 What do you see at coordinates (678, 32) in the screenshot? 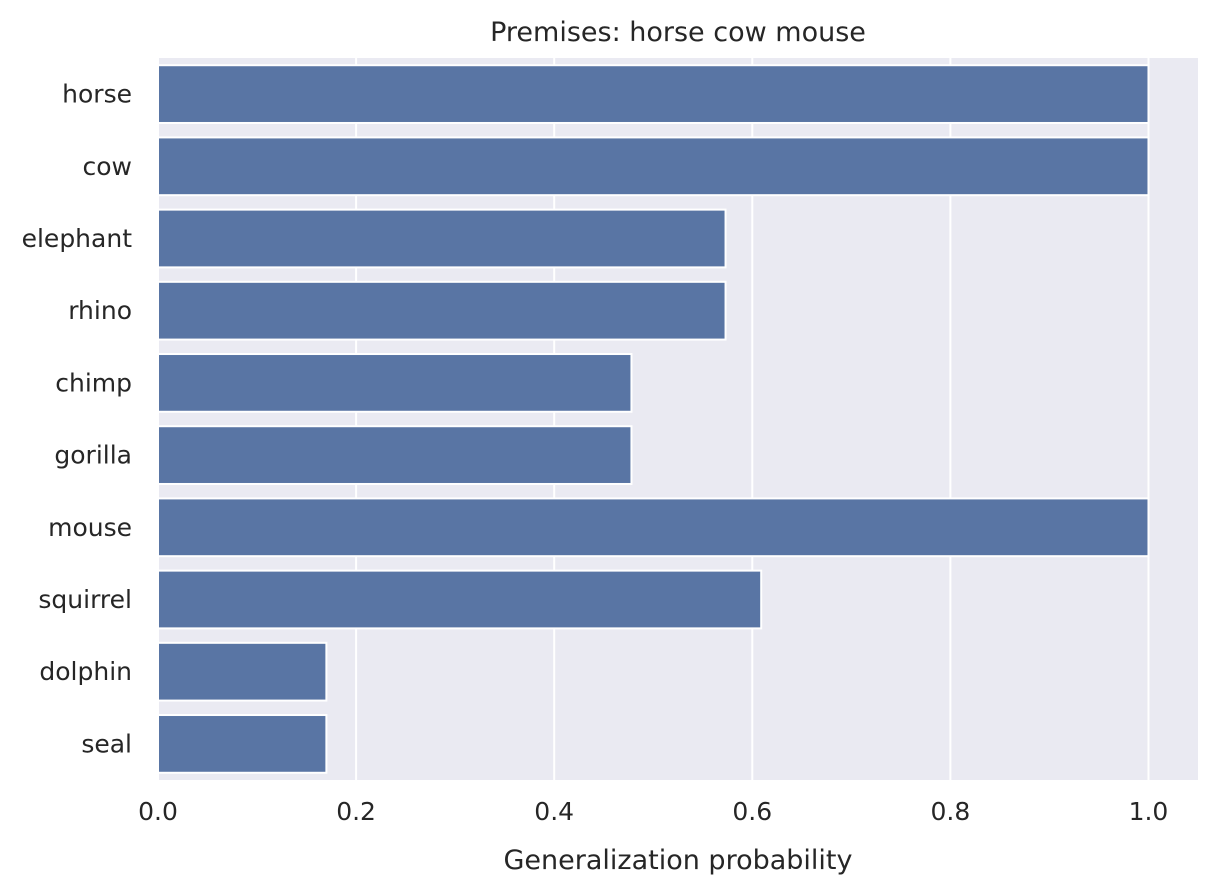
I see `chart-title: Premises: horse cow mouse` at bounding box center [678, 32].